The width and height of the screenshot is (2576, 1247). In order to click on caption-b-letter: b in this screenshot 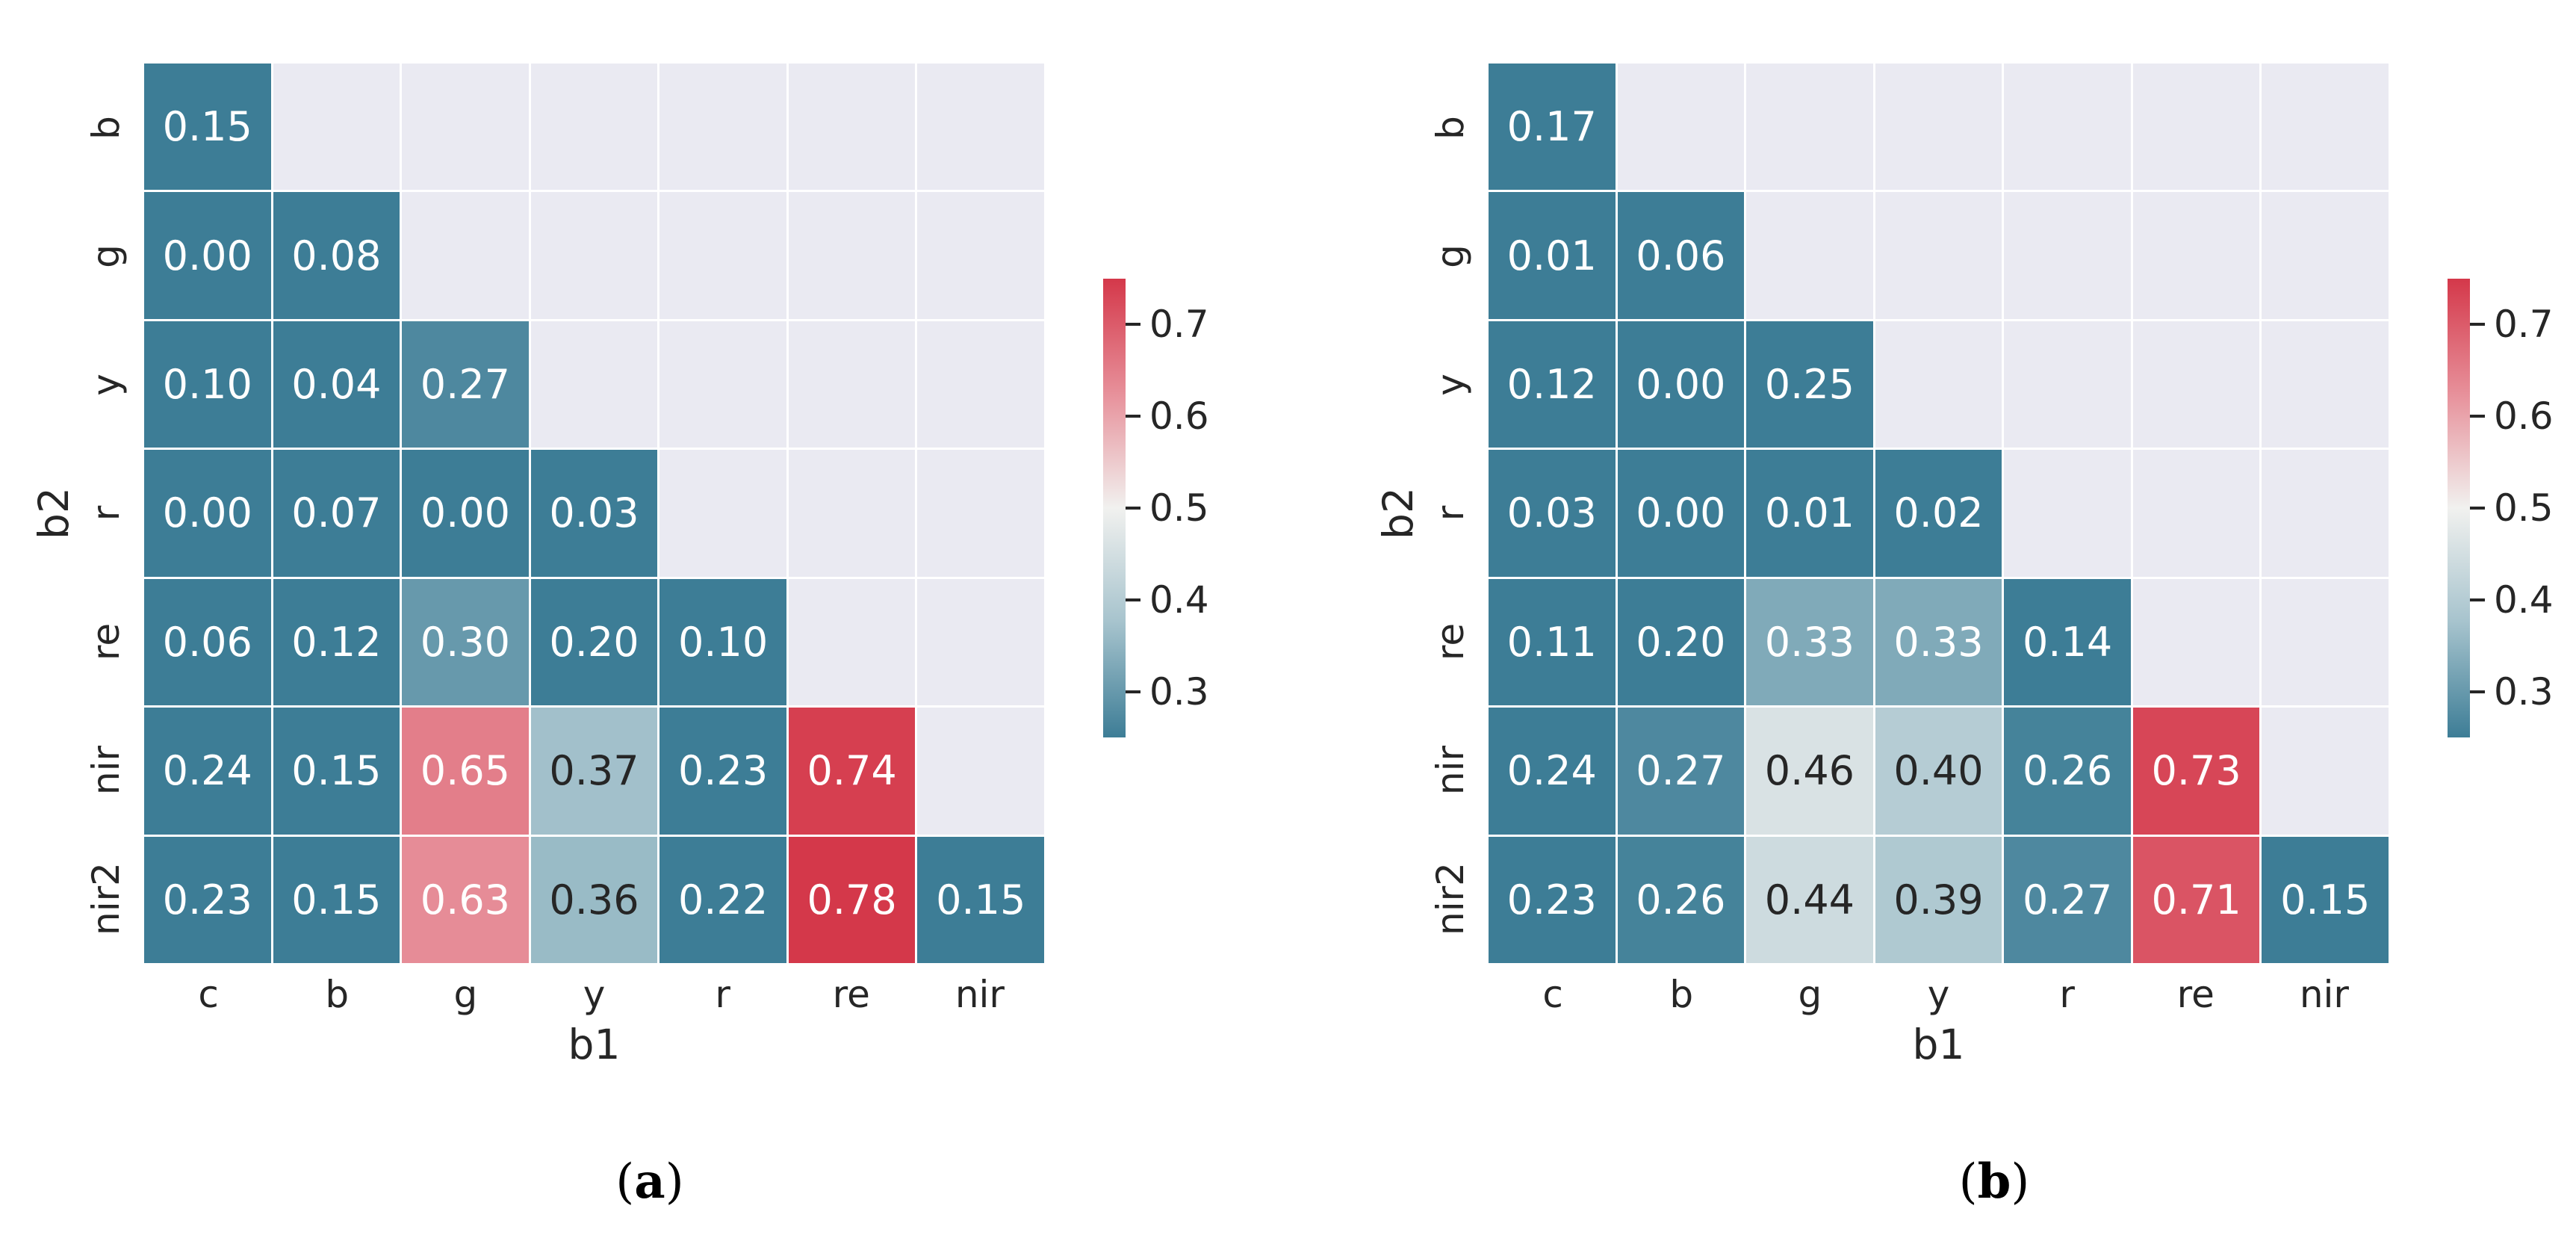, I will do `click(1994, 1182)`.